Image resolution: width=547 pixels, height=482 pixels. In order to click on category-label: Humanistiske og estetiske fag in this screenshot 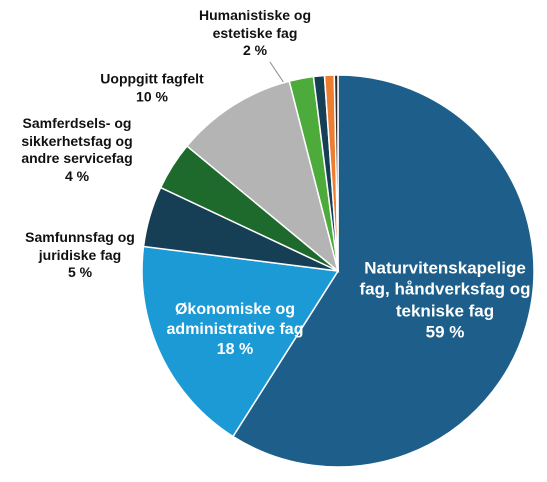, I will do `click(255, 23)`.